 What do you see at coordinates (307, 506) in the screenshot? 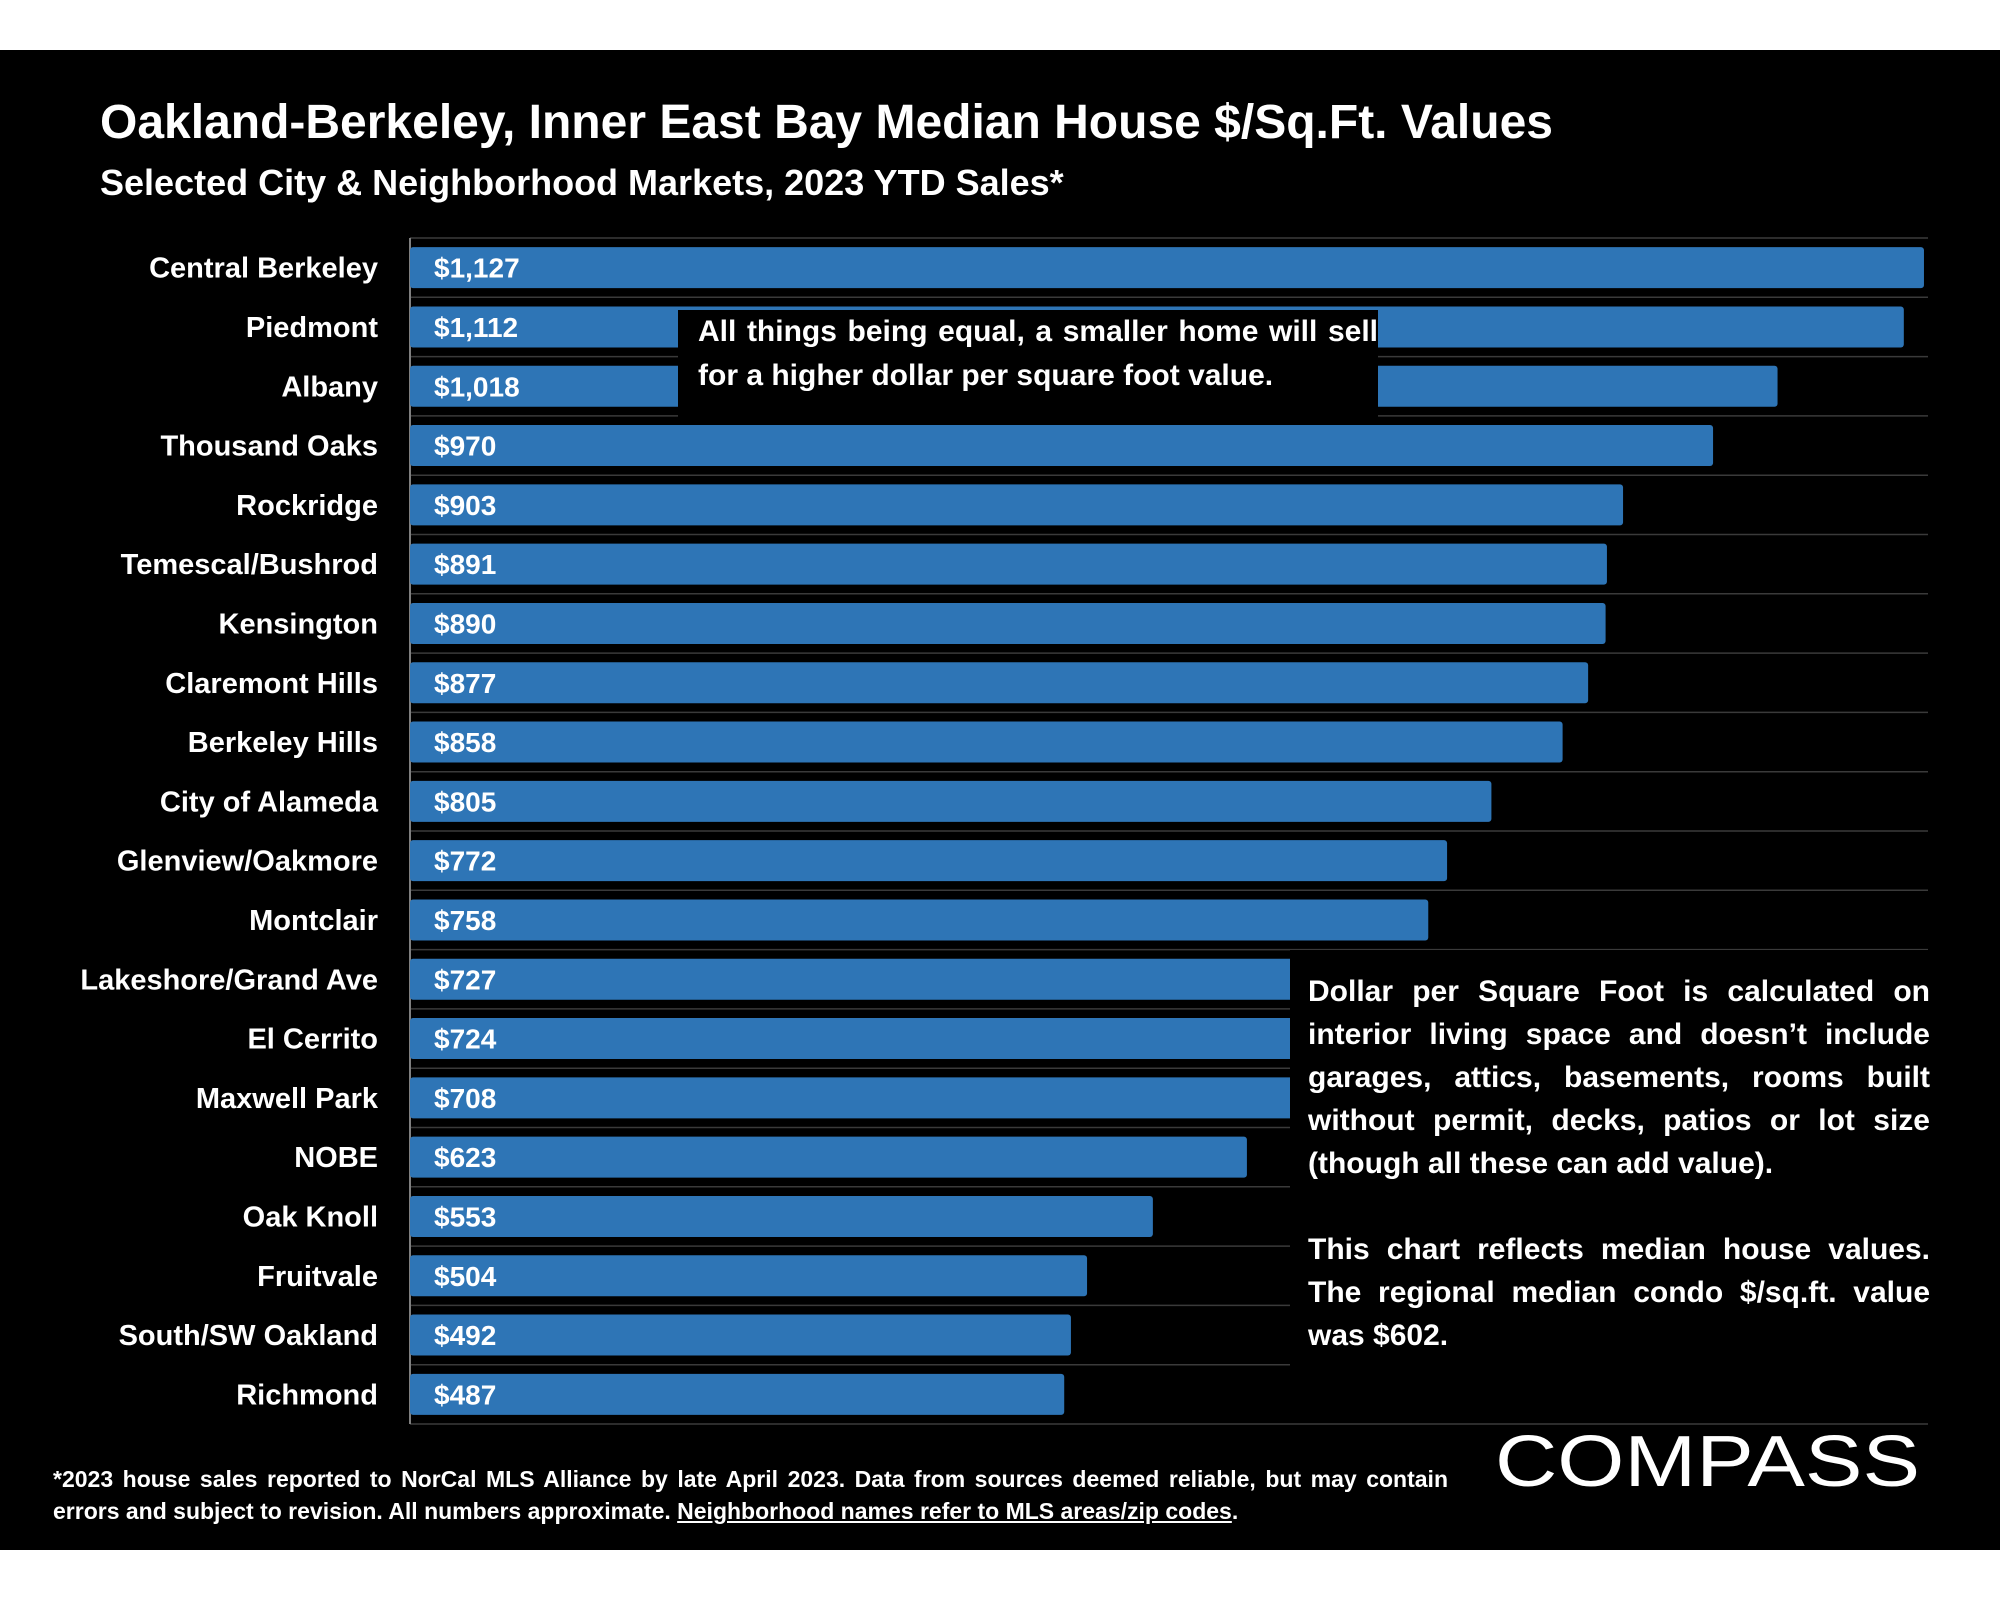
I see `category-label: Rockridge` at bounding box center [307, 506].